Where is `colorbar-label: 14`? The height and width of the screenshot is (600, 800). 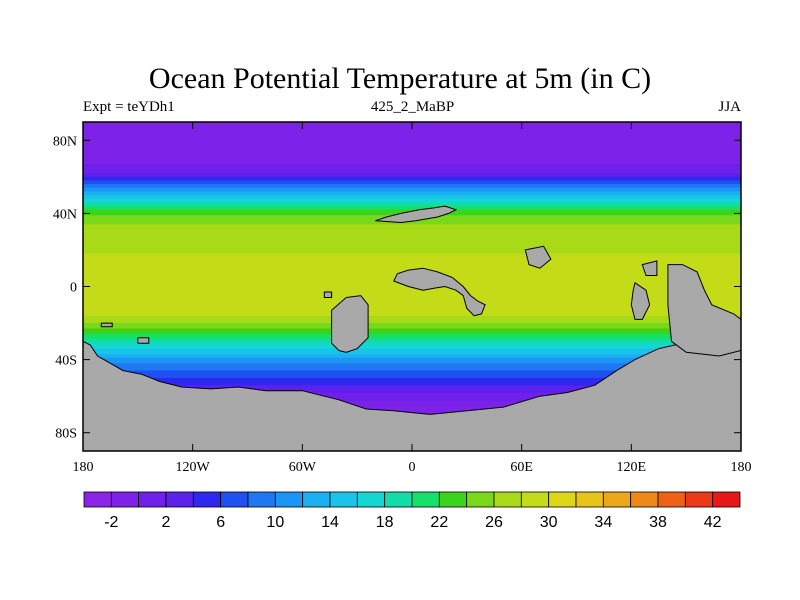 colorbar-label: 14 is located at coordinates (330, 522).